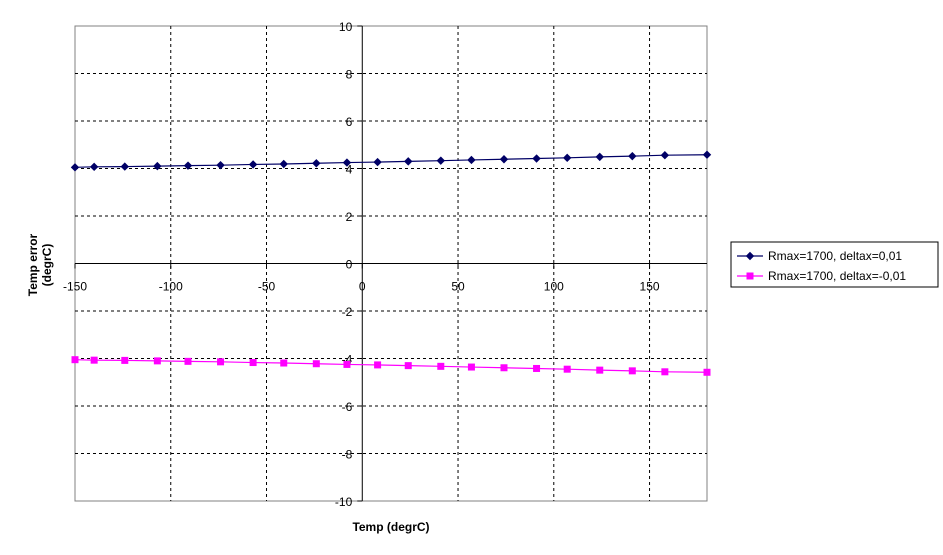 This screenshot has height=555, width=943. Describe the element at coordinates (47, 265) in the screenshot. I see `y-axis-title-line2: (degrC)` at that location.